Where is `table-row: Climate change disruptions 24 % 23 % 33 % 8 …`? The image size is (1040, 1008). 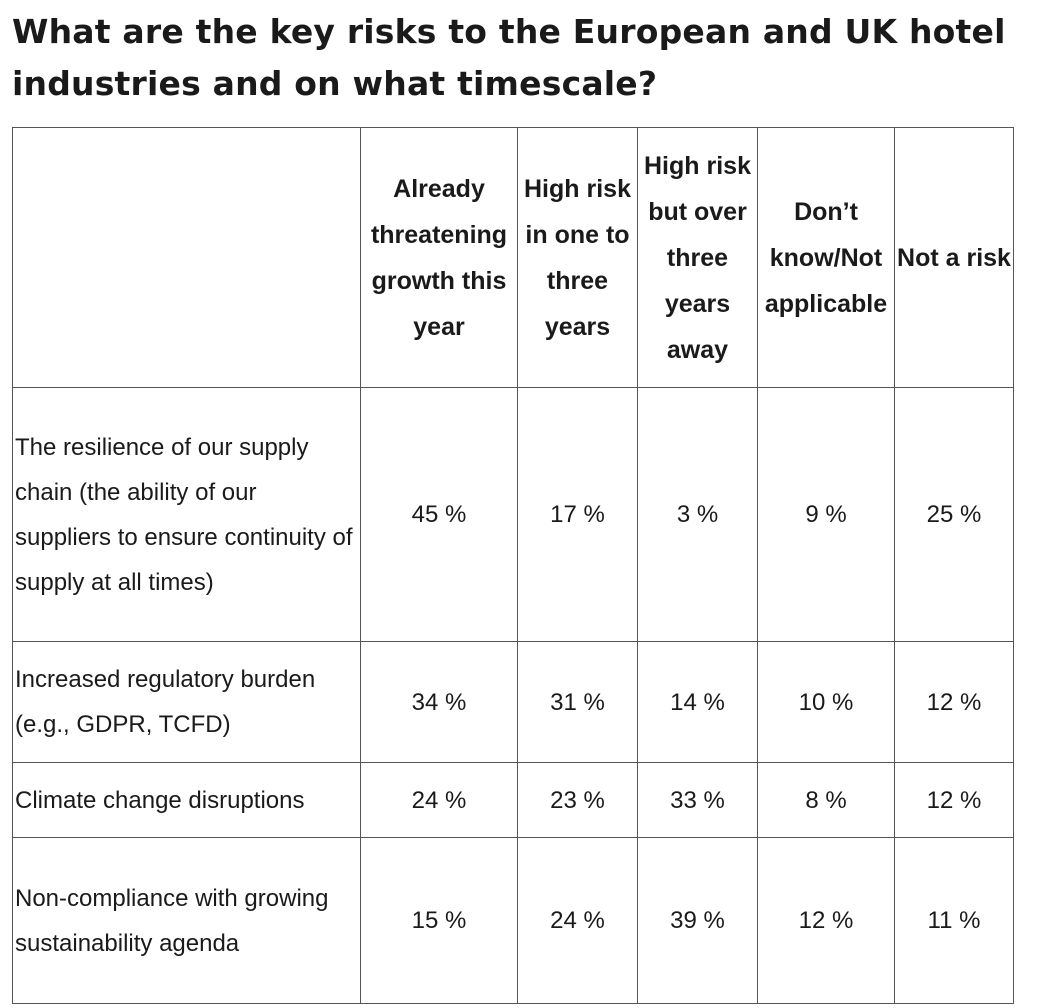 table-row: Climate change disruptions 24 % 23 % 33 % 8 … is located at coordinates (513, 800).